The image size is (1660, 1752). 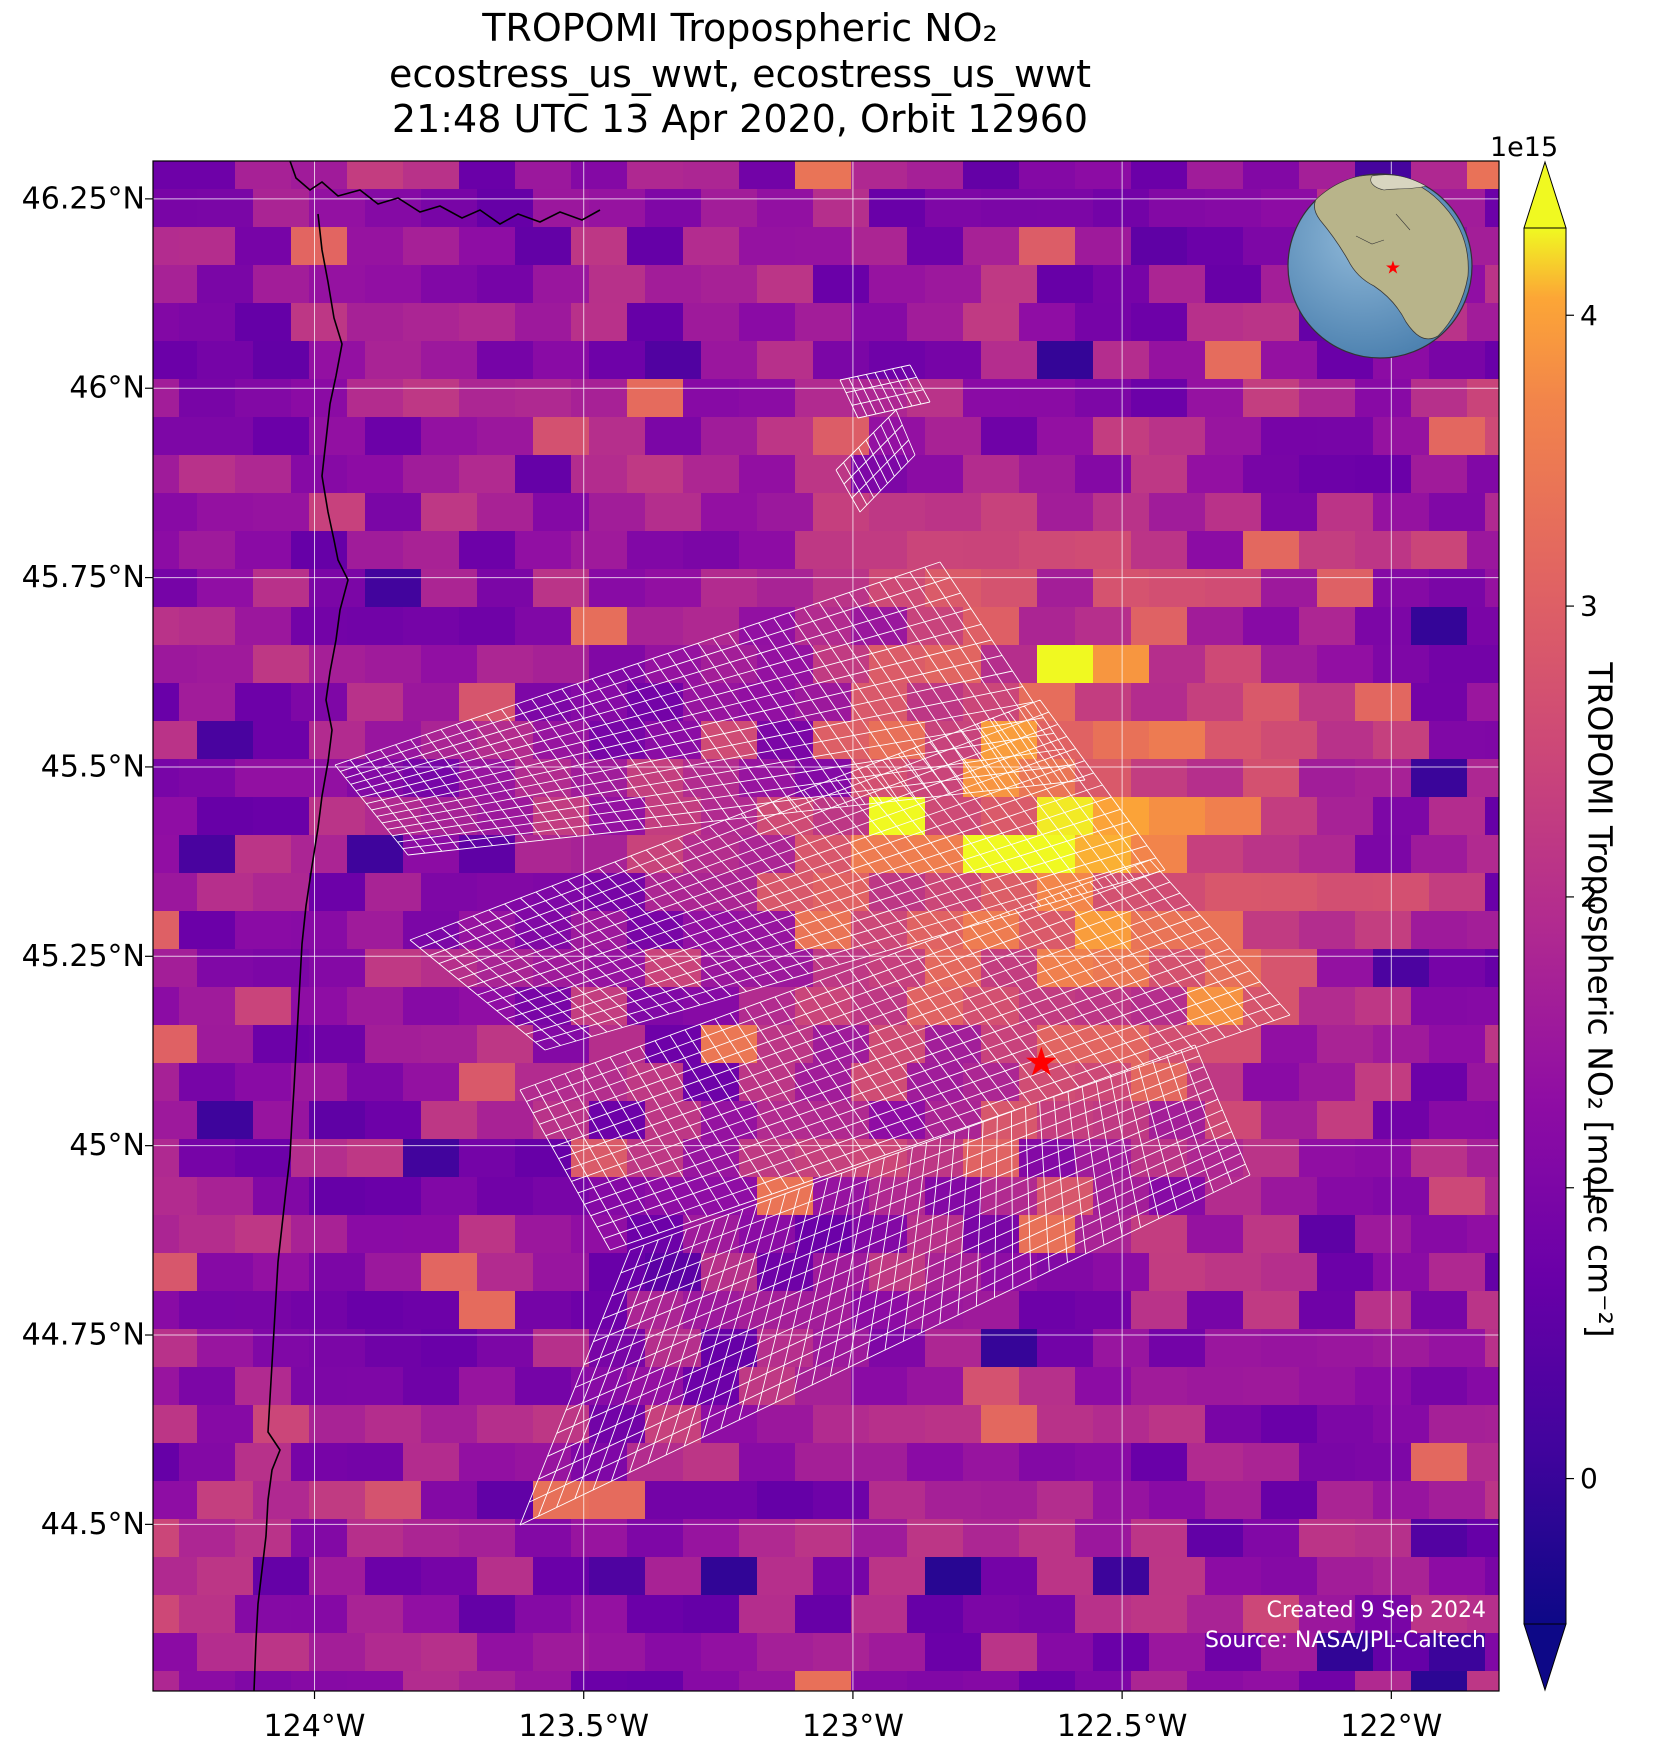 I want to click on lon-tick-label: 123.5°W, so click(x=583, y=1726).